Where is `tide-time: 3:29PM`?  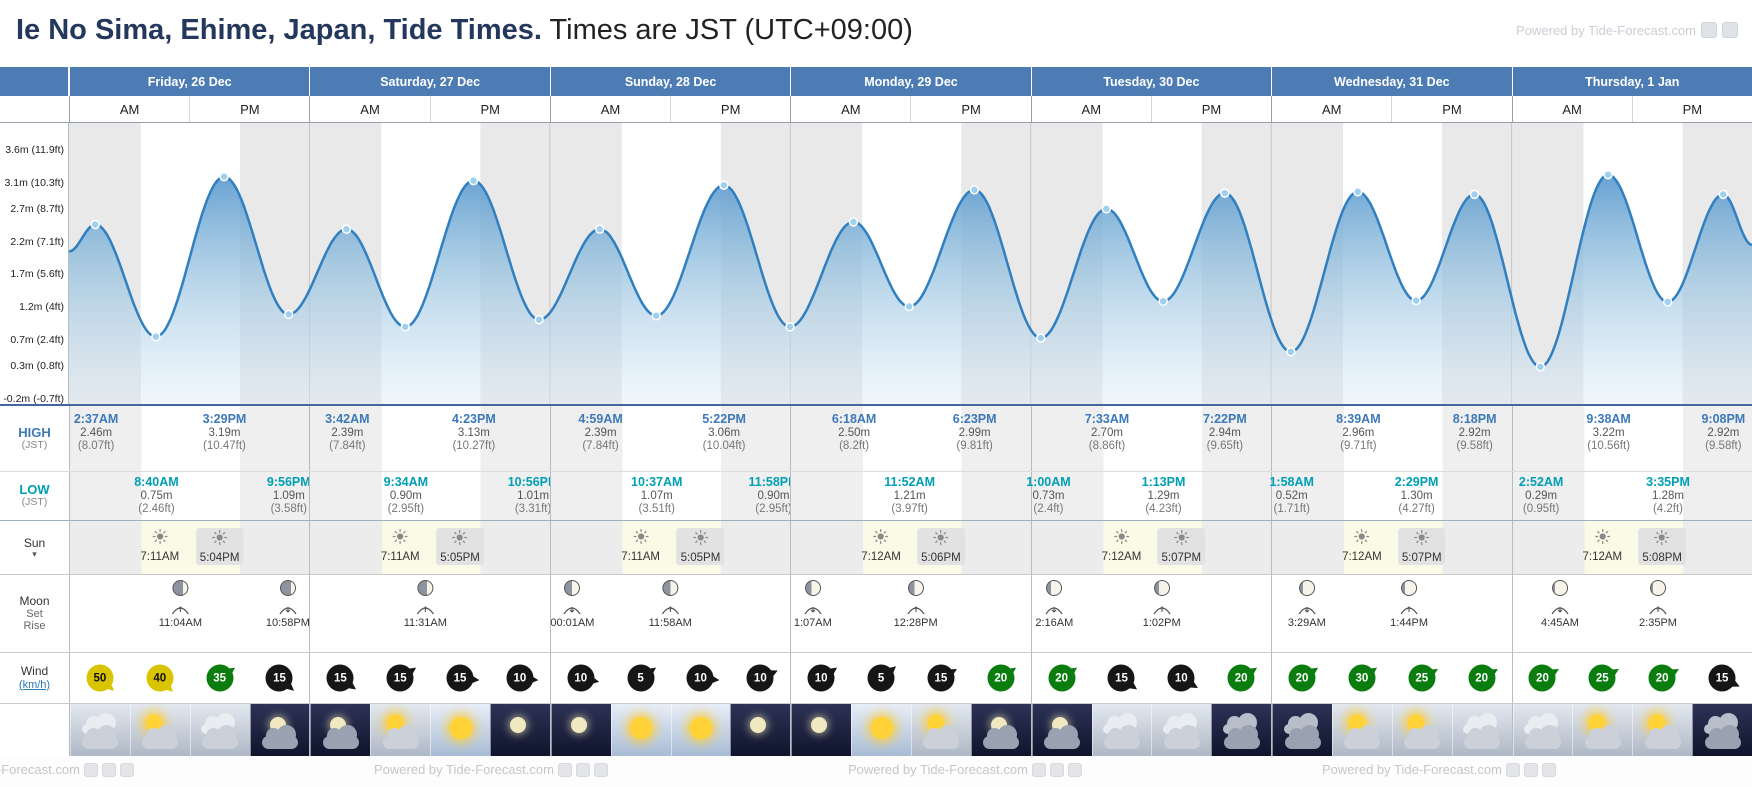
tide-time: 3:29PM is located at coordinates (224, 419).